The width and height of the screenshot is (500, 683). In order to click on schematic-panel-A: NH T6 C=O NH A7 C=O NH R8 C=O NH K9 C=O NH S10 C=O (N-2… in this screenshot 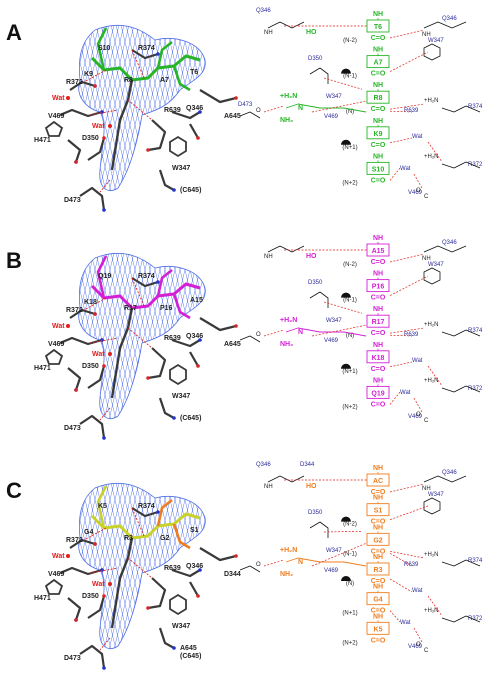, I will do `click(360, 104)`.